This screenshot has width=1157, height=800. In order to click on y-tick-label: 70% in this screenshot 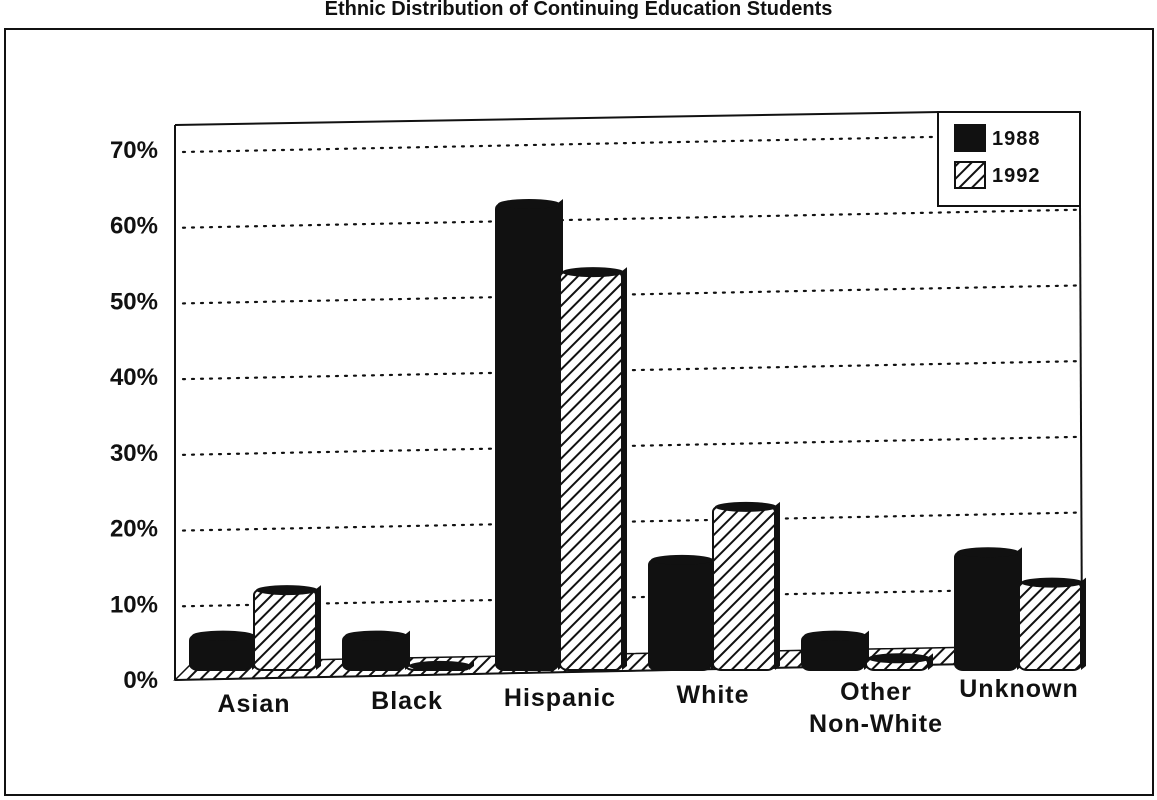, I will do `click(134, 150)`.